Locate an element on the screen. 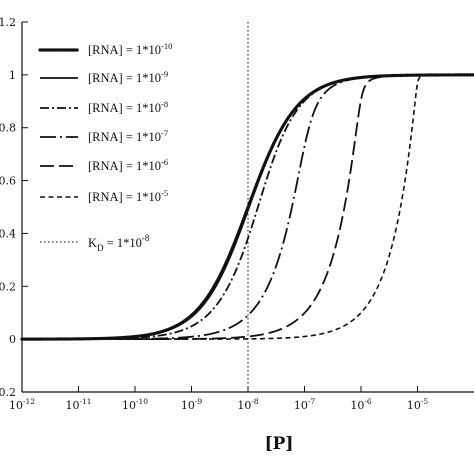 The height and width of the screenshot is (474, 474). y-tick-label: 0.2 is located at coordinates (8, 286).